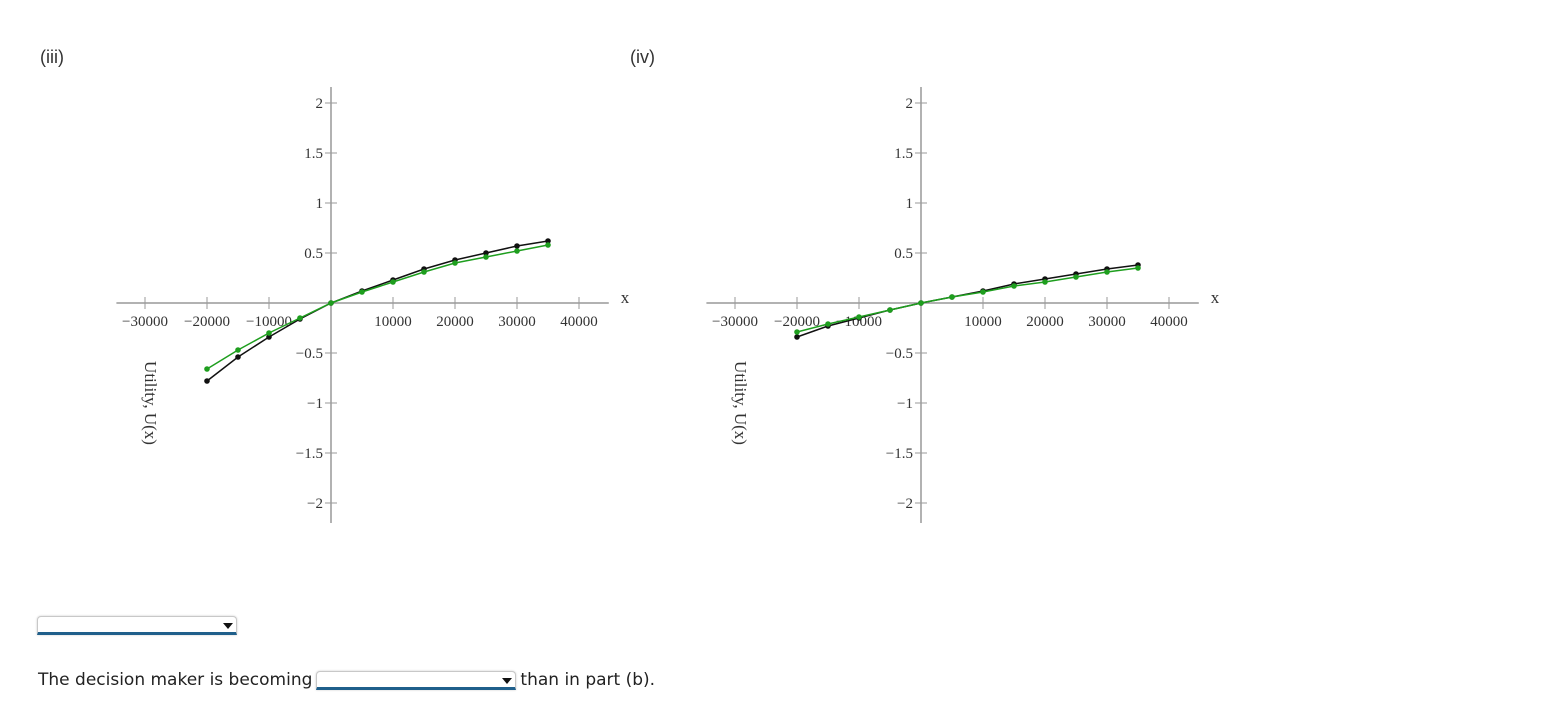 This screenshot has height=727, width=1552. Describe the element at coordinates (642, 57) in the screenshot. I see `panel-label-iv: (iv)` at that location.